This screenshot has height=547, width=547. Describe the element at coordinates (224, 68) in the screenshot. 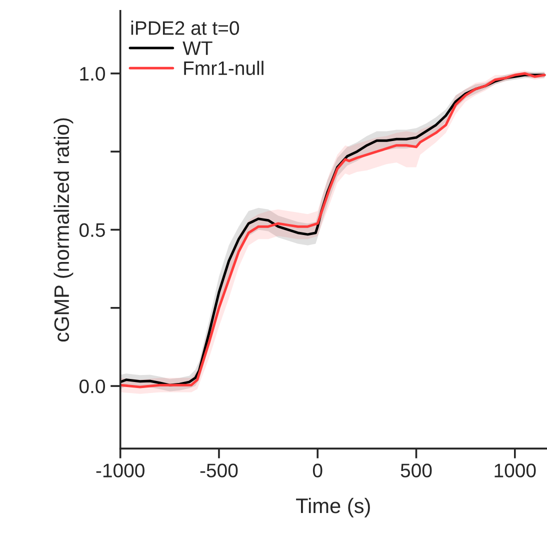

I see `legend-label: Fmr1-null` at that location.